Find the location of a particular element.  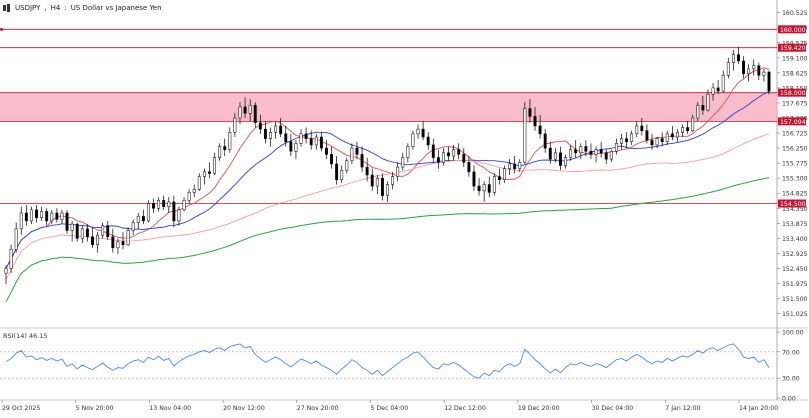

time-tick-label-5: 5 Dec 04:00 is located at coordinates (390, 408).